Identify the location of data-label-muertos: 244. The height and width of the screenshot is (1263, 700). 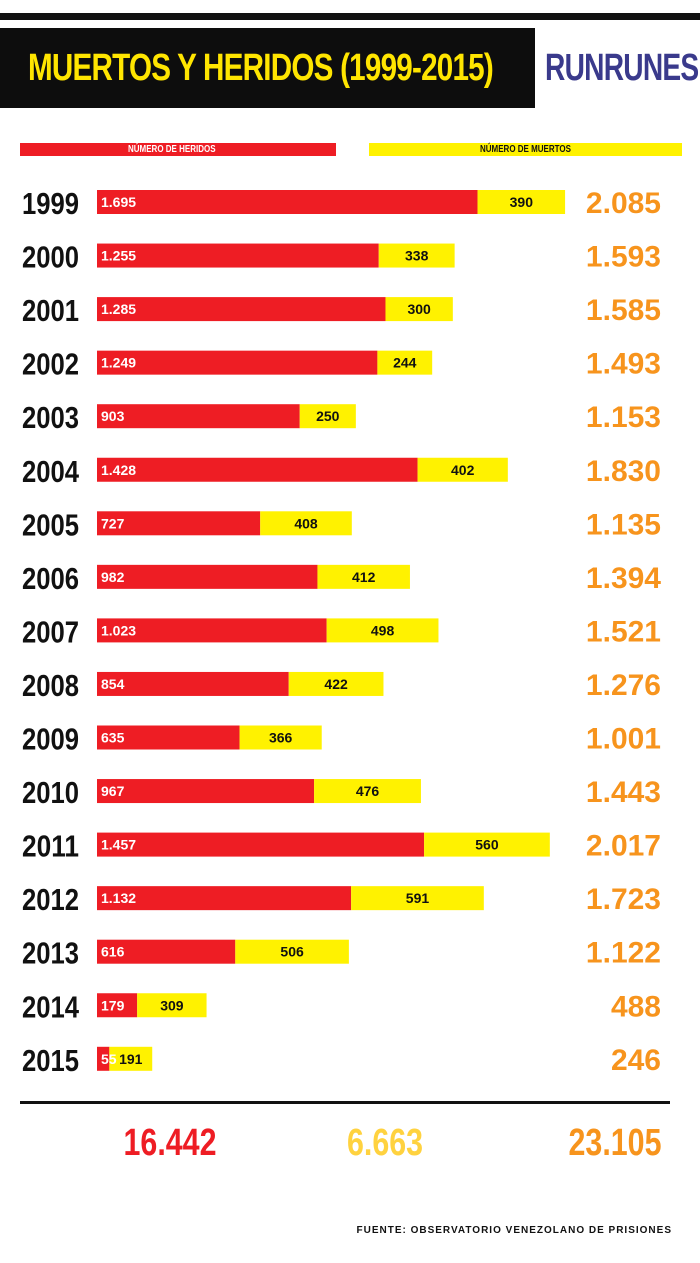
(405, 363).